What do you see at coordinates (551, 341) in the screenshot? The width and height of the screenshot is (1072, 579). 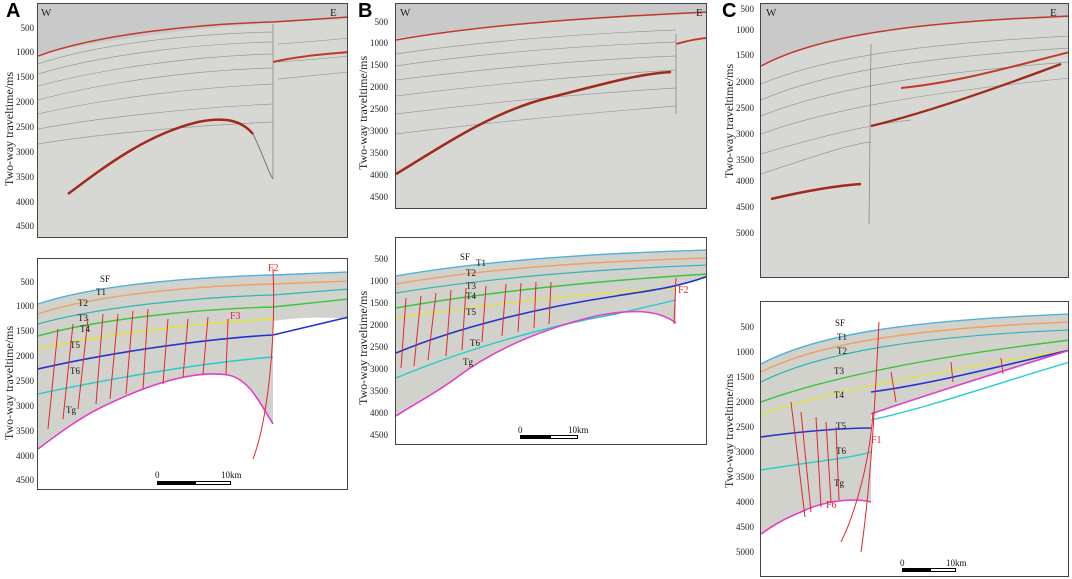 I see `interpreted-section-b` at bounding box center [551, 341].